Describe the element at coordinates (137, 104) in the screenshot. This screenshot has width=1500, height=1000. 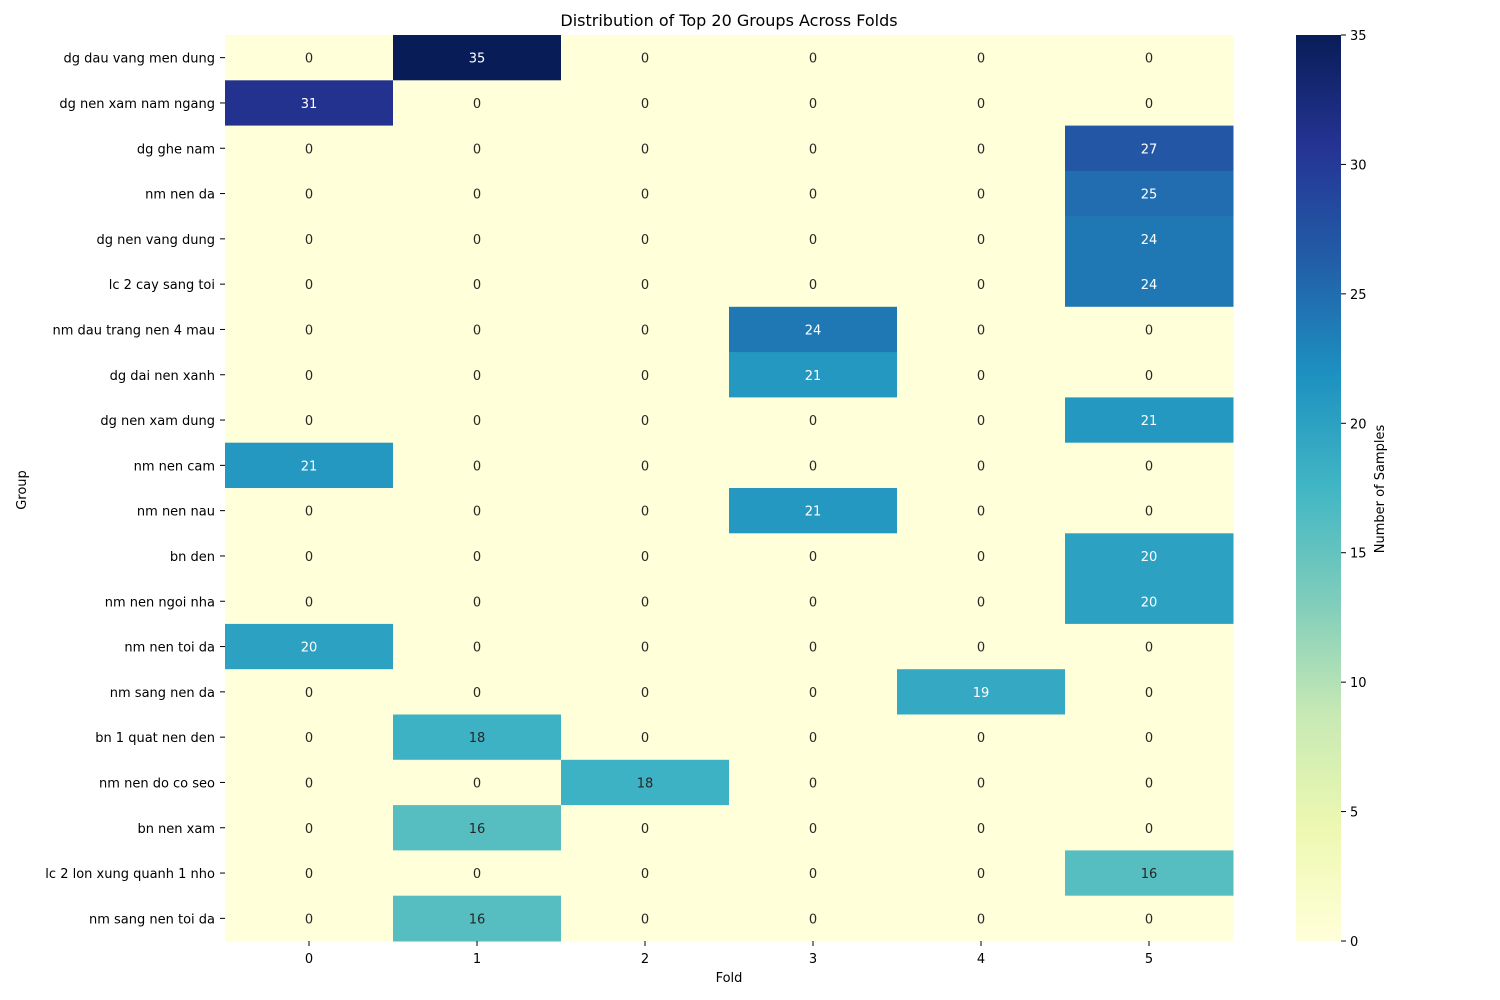
I see `y-tick-label: dg nen xam nam ngang` at that location.